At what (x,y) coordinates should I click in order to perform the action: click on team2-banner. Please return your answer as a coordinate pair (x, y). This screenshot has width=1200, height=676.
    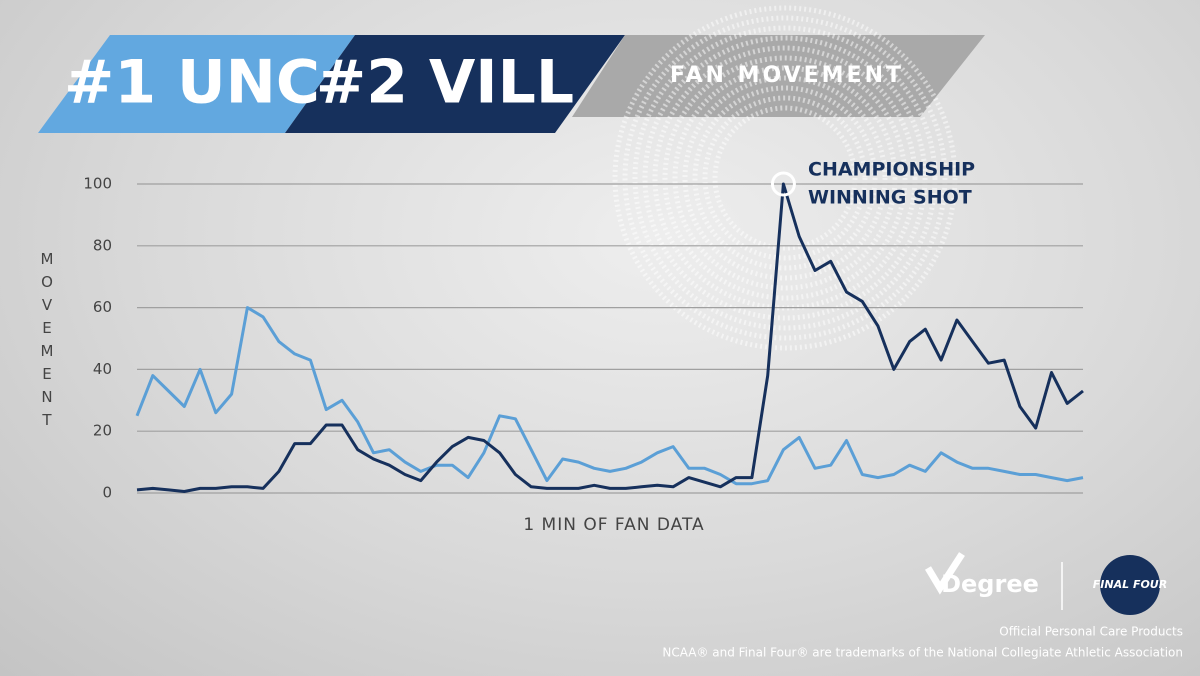
    Looking at the image, I should click on (455, 84).